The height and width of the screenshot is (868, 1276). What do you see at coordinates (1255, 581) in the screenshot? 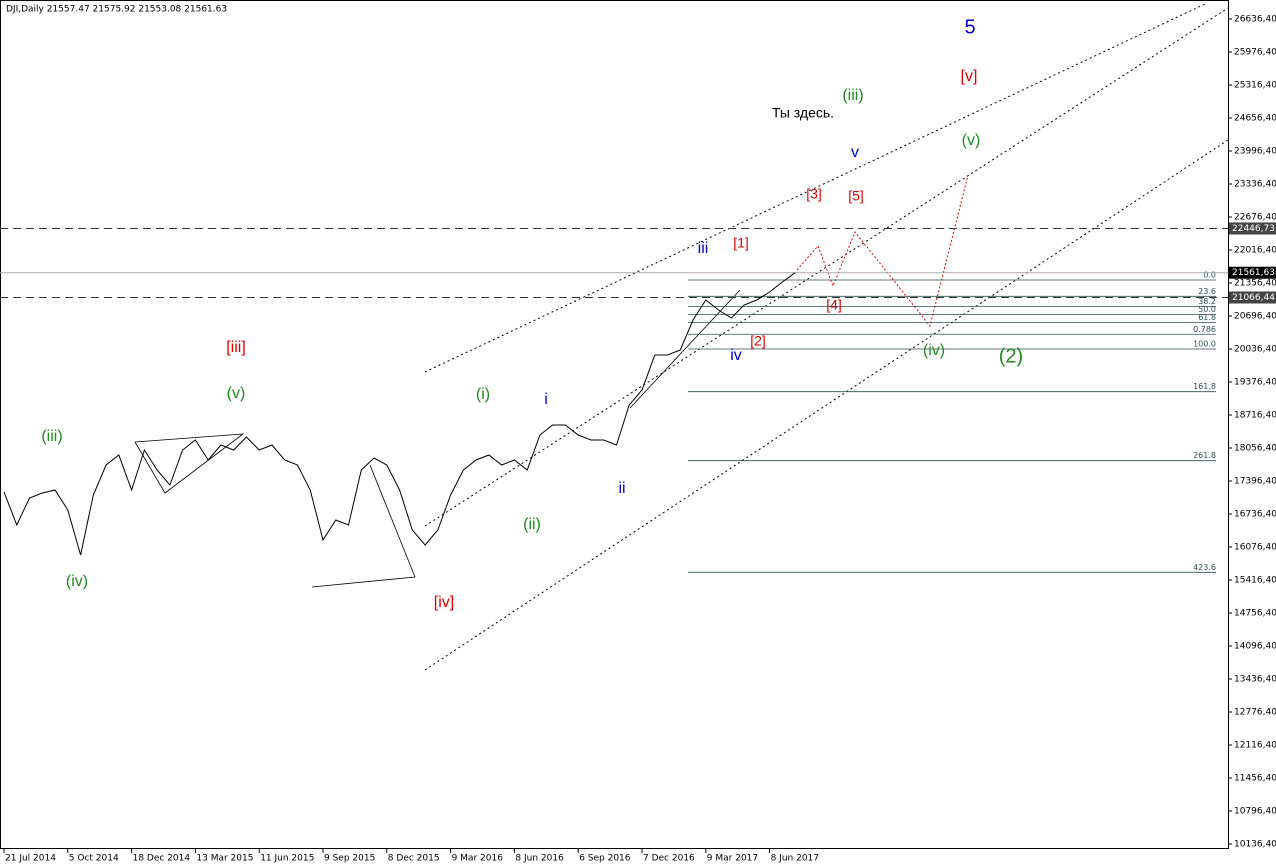
I see `y-tick-label: 15416,40` at bounding box center [1255, 581].